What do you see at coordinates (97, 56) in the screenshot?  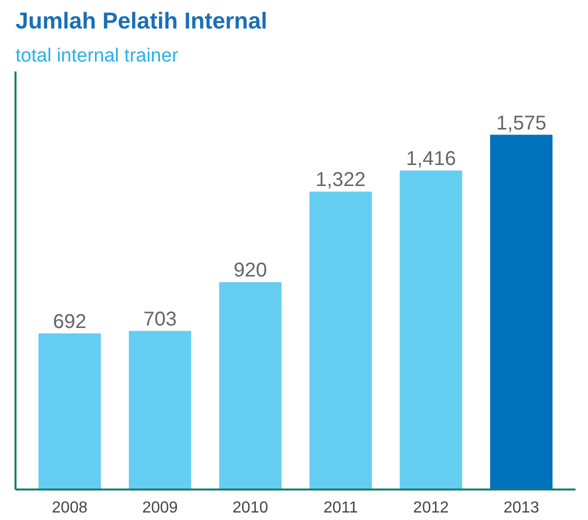 I see `chart-subtitle: total internal trainer` at bounding box center [97, 56].